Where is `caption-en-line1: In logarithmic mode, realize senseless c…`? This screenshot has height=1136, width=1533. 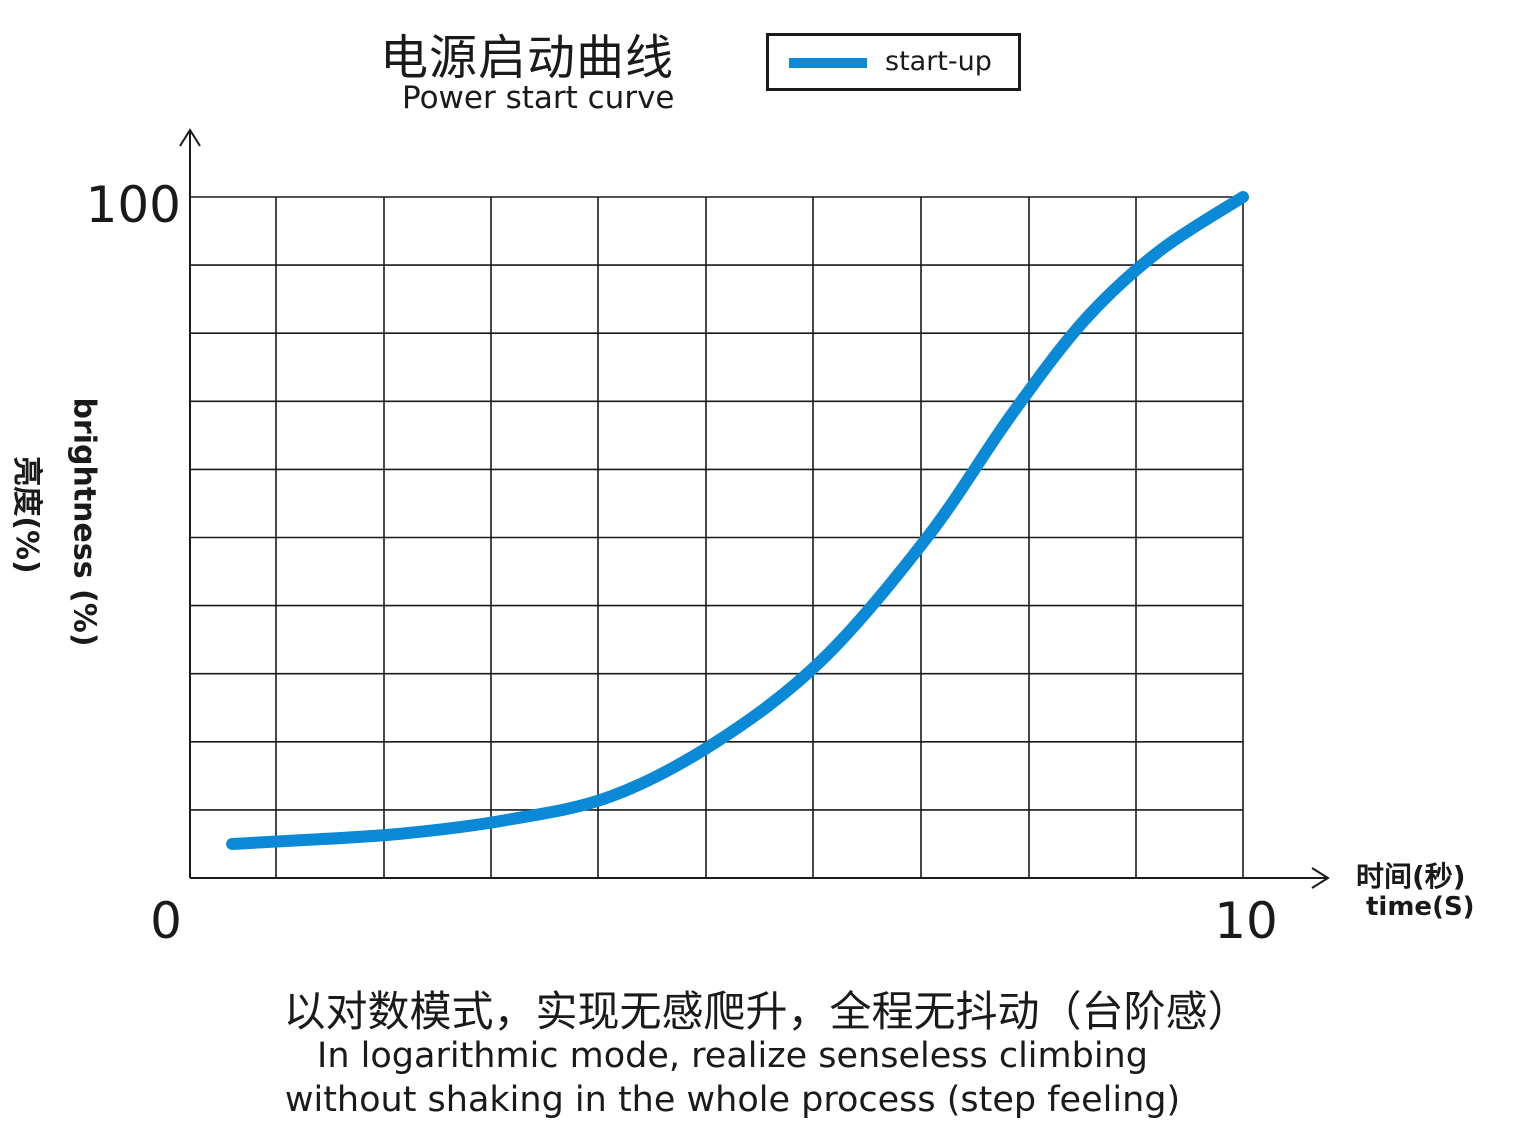
caption-en-line1: In logarithmic mode, realize senseless c… is located at coordinates (732, 1056).